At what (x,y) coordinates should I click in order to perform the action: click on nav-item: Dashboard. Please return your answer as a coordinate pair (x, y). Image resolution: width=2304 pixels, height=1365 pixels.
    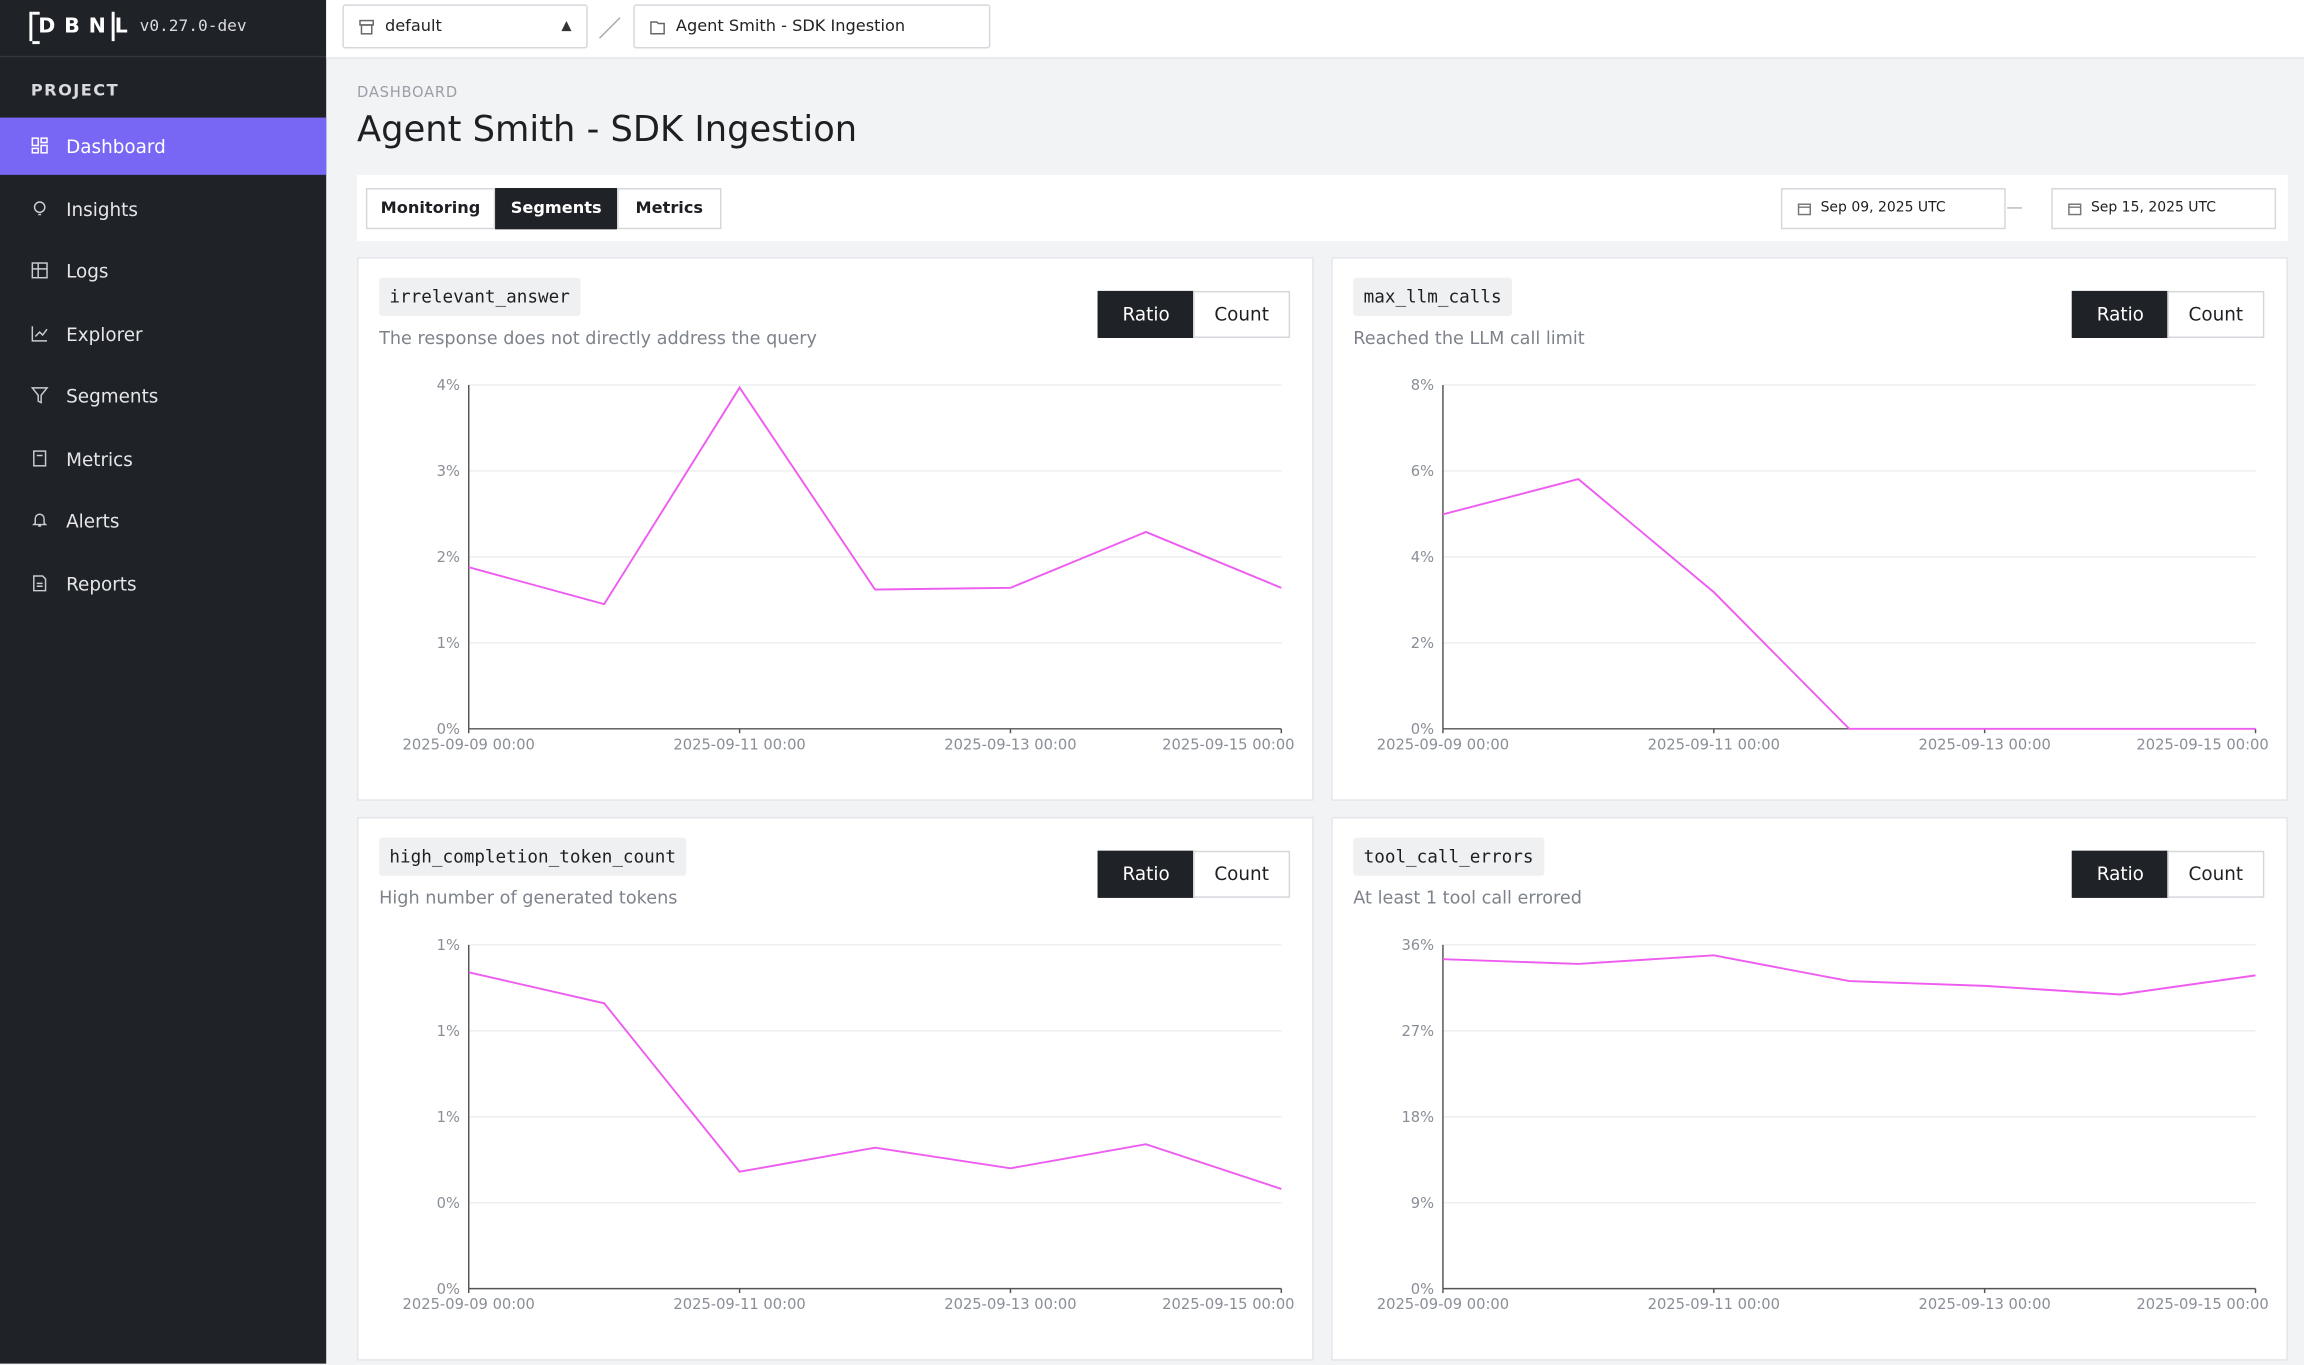
    Looking at the image, I should click on (163, 146).